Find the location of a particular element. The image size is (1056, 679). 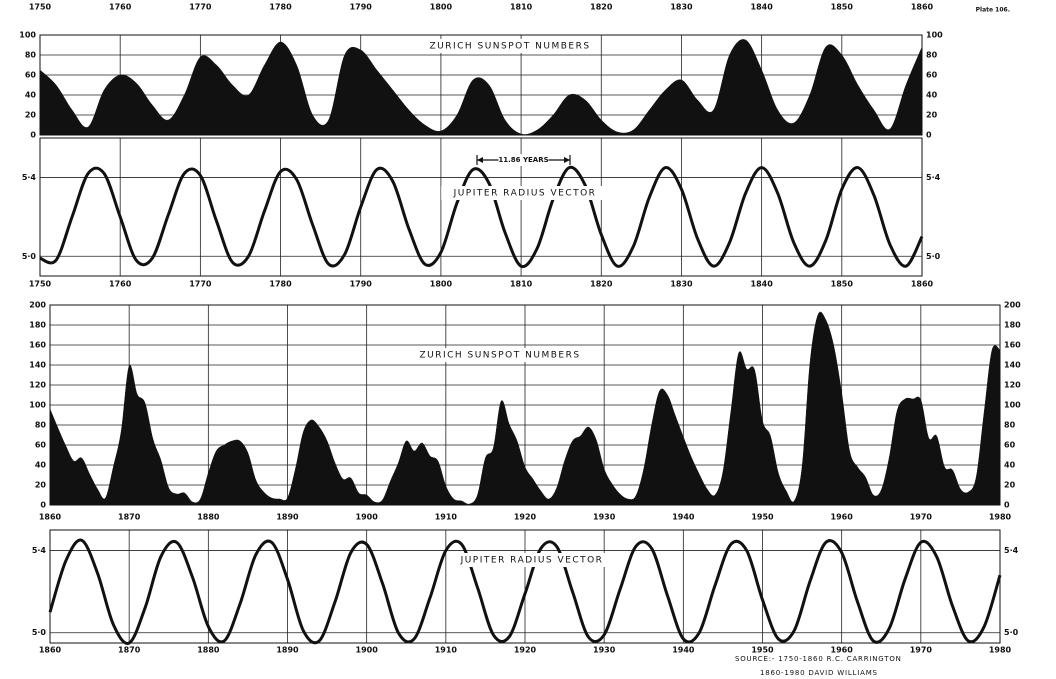

annotation: 11.86 YEARS is located at coordinates (523, 160).